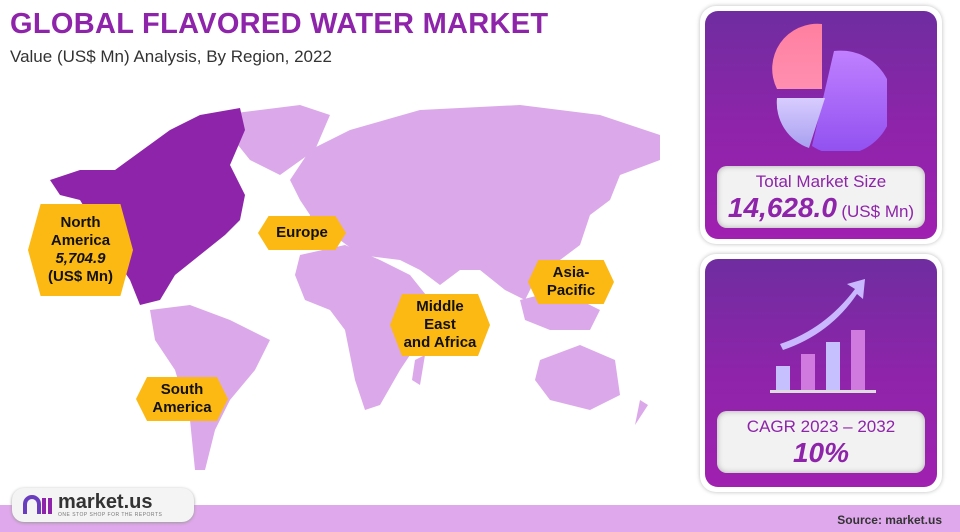  What do you see at coordinates (171, 56) in the screenshot?
I see `page-subtitle: Value (US$ Mn) Analysis, By Region, 2022` at bounding box center [171, 56].